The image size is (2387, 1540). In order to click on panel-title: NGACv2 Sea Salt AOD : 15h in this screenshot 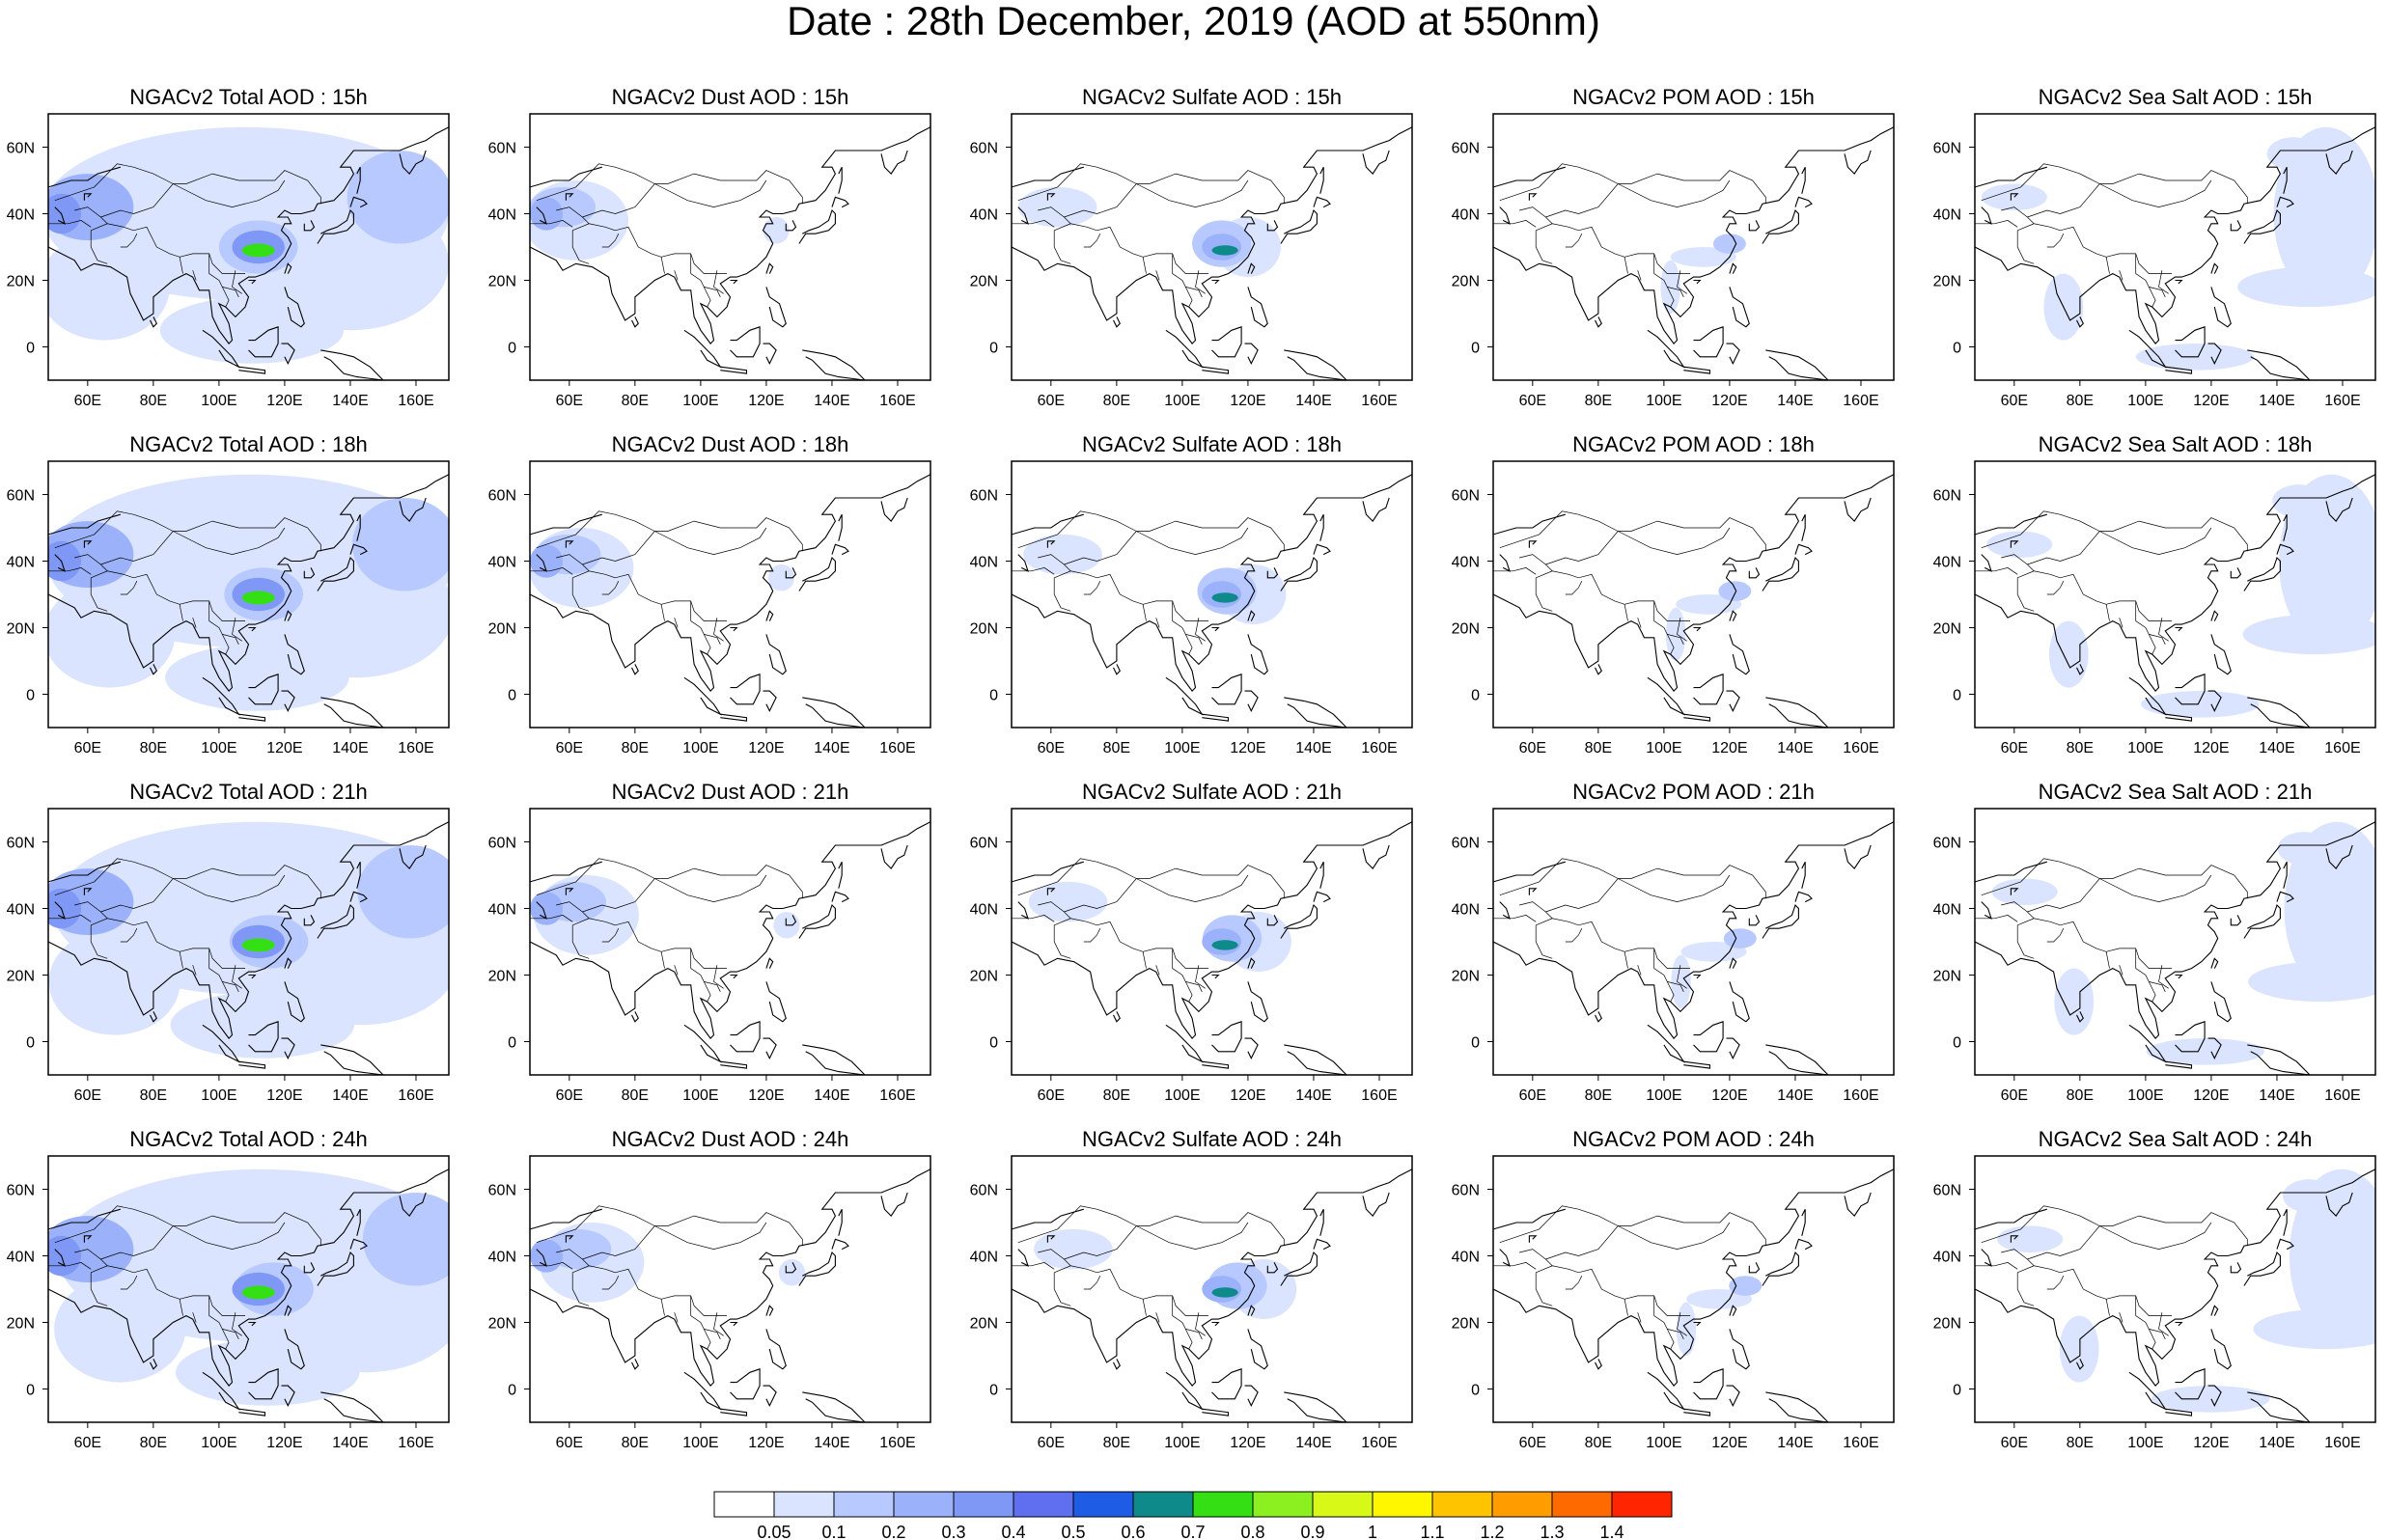, I will do `click(2175, 97)`.